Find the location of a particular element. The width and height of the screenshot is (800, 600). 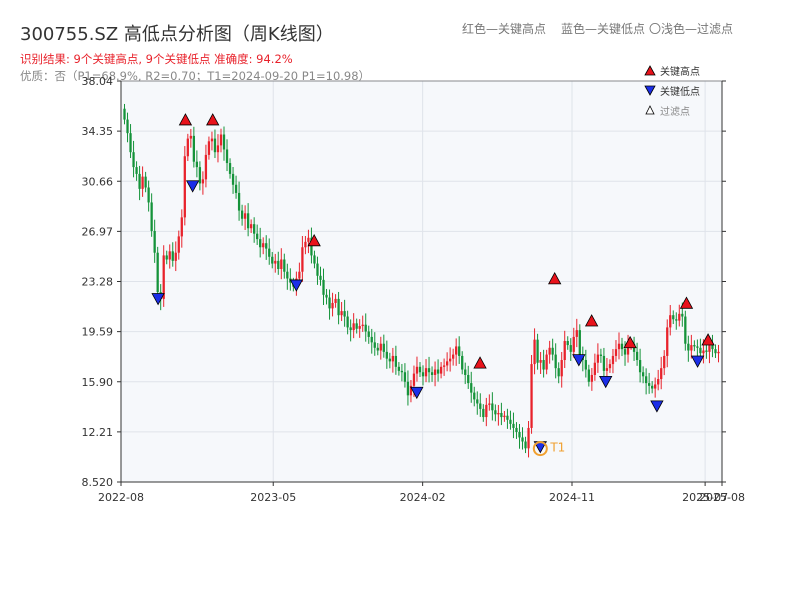

y-tick-label: 34.35 is located at coordinates (98, 131).